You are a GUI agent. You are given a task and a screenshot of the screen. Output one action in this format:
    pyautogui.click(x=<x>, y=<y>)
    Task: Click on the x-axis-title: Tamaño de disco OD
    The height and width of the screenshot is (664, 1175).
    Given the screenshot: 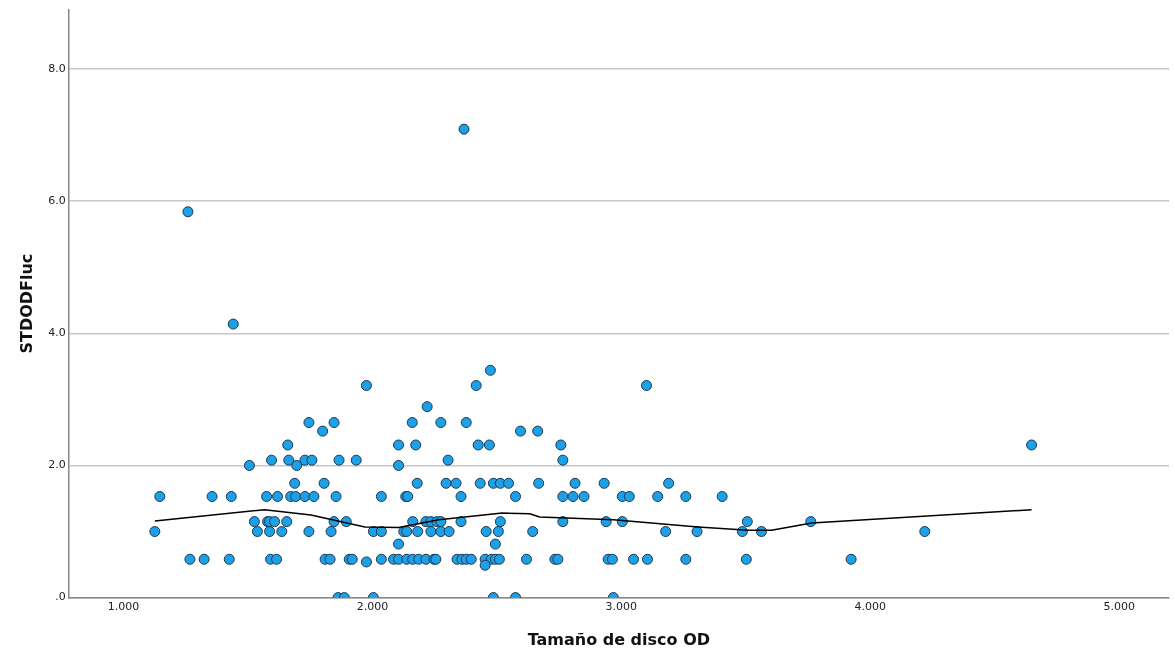 What is the action you would take?
    pyautogui.click(x=619, y=639)
    